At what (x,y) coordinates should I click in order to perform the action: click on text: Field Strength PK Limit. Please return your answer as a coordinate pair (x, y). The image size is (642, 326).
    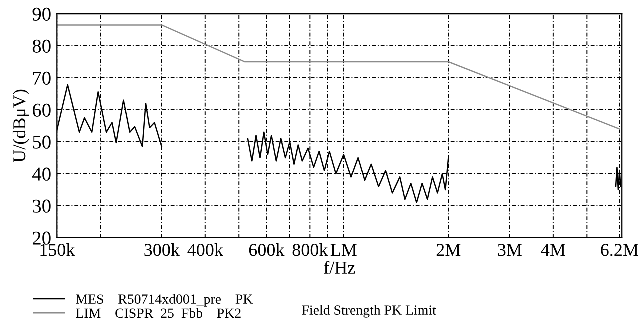
    Looking at the image, I should click on (369, 311).